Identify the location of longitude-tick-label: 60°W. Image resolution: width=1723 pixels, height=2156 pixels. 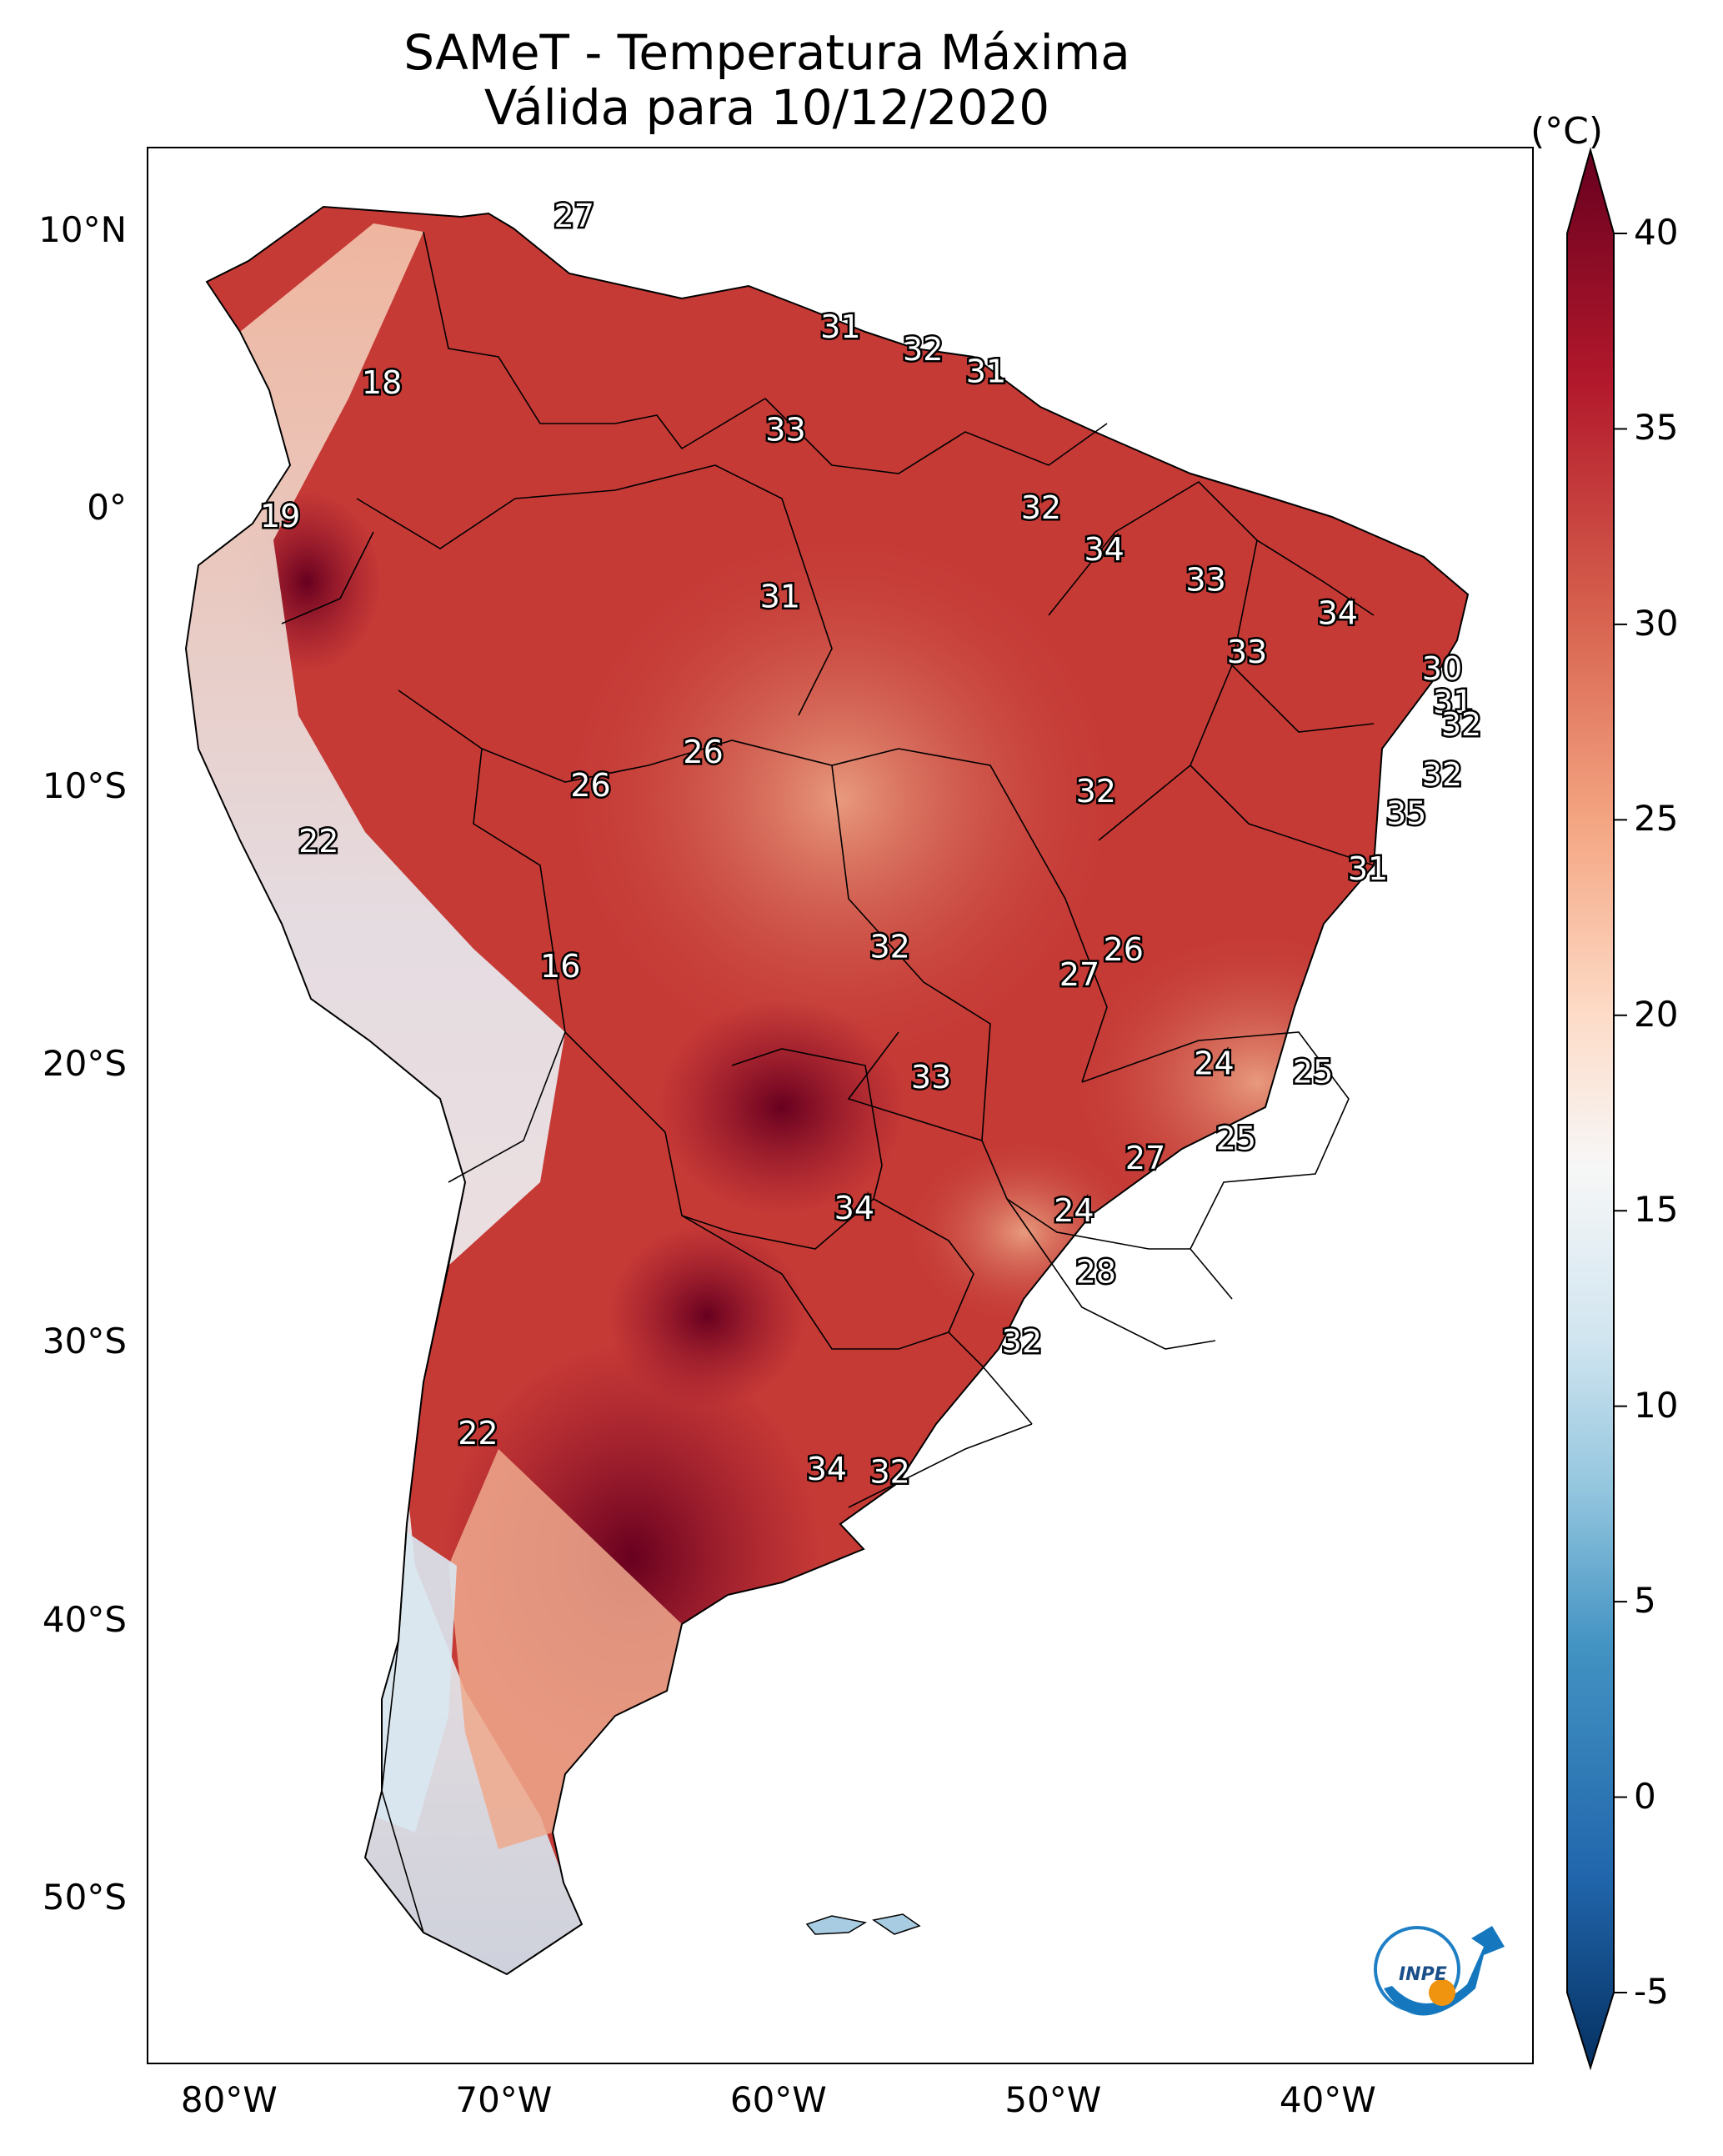
(778, 2099).